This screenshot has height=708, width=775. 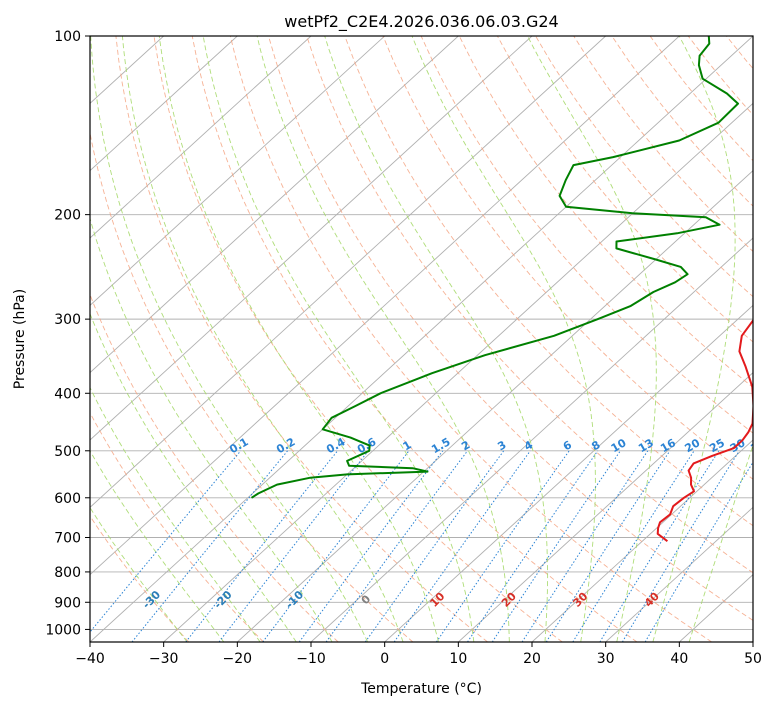 I want to click on y-tick-label: 1000, so click(x=63, y=630).